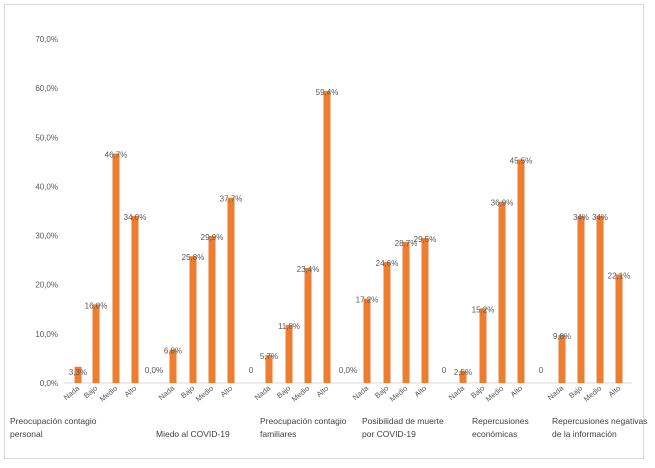 The image size is (655, 468). I want to click on data-label: 59,4%, so click(327, 92).